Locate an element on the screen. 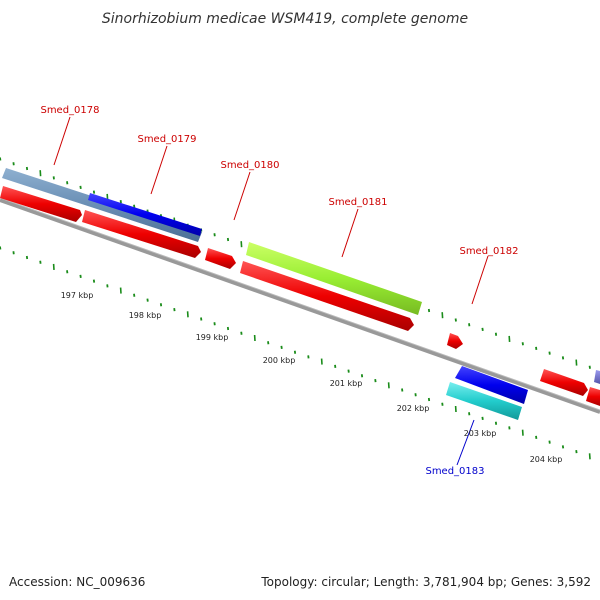 The image size is (600, 600). label-smed-0183: Smed_0183 is located at coordinates (455, 448).